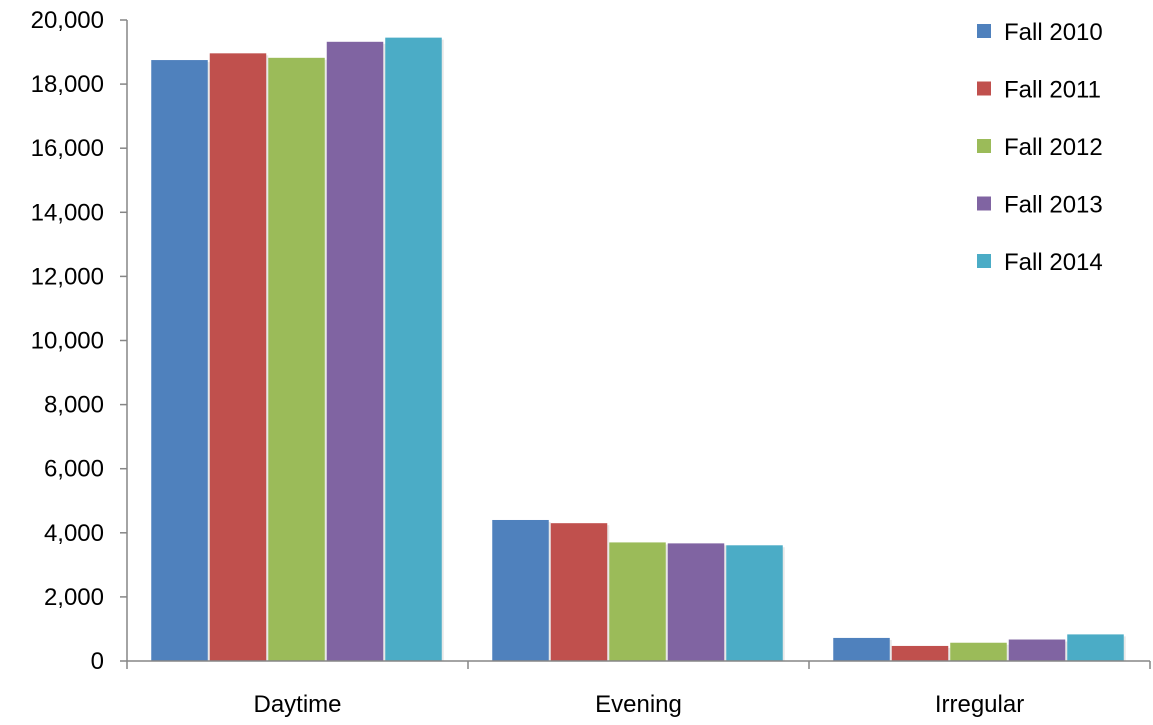 The height and width of the screenshot is (725, 1153). I want to click on bar-evening-fall-2011, so click(579, 592).